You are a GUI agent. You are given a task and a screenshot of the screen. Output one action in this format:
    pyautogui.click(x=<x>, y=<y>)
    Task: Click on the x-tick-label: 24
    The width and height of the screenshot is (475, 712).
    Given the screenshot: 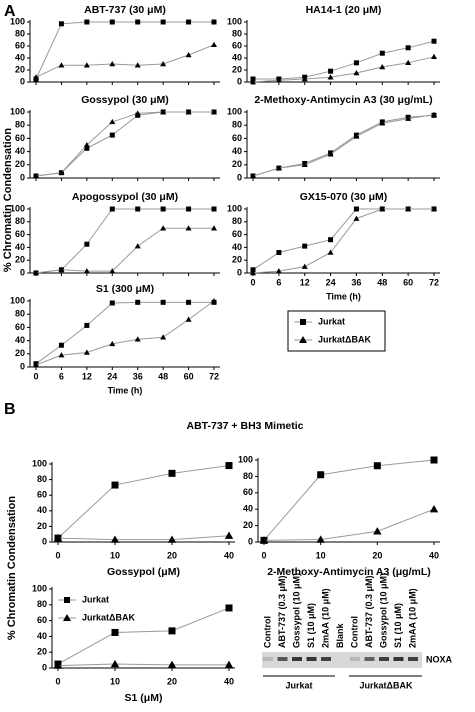 What is the action you would take?
    pyautogui.click(x=112, y=376)
    